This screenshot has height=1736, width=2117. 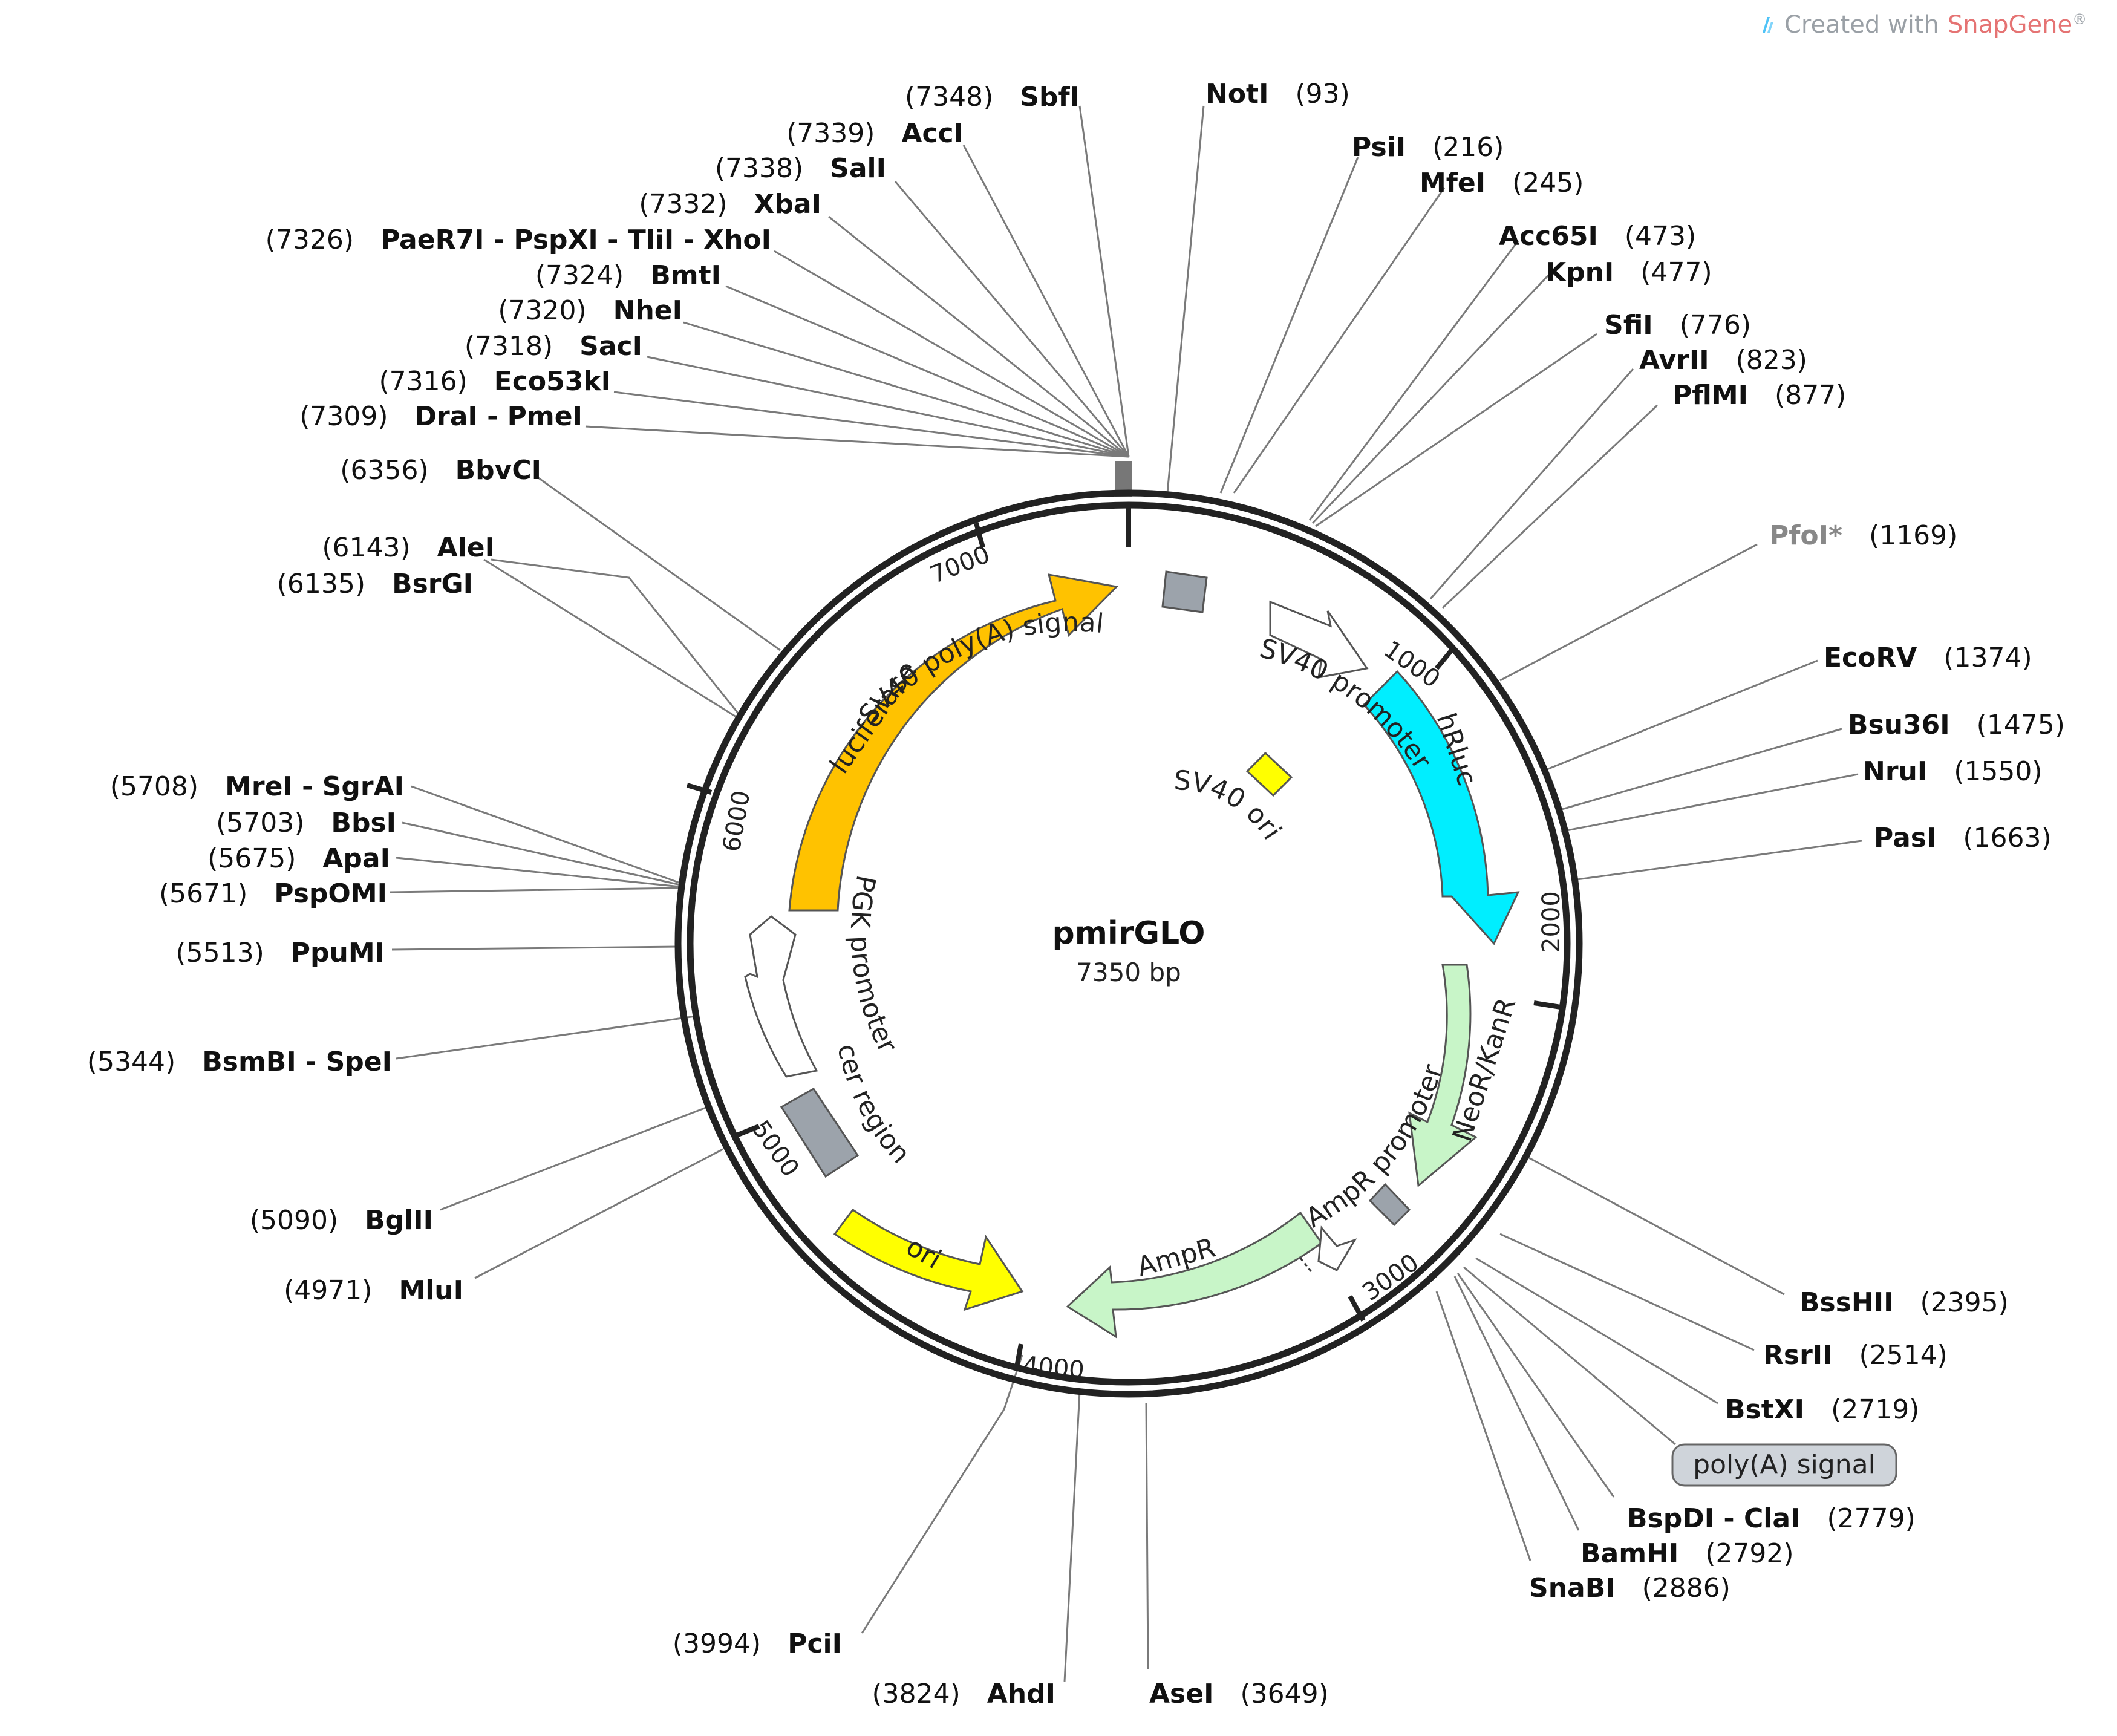 What do you see at coordinates (1700, 770) in the screenshot?
I see `leader-bsu36i` at bounding box center [1700, 770].